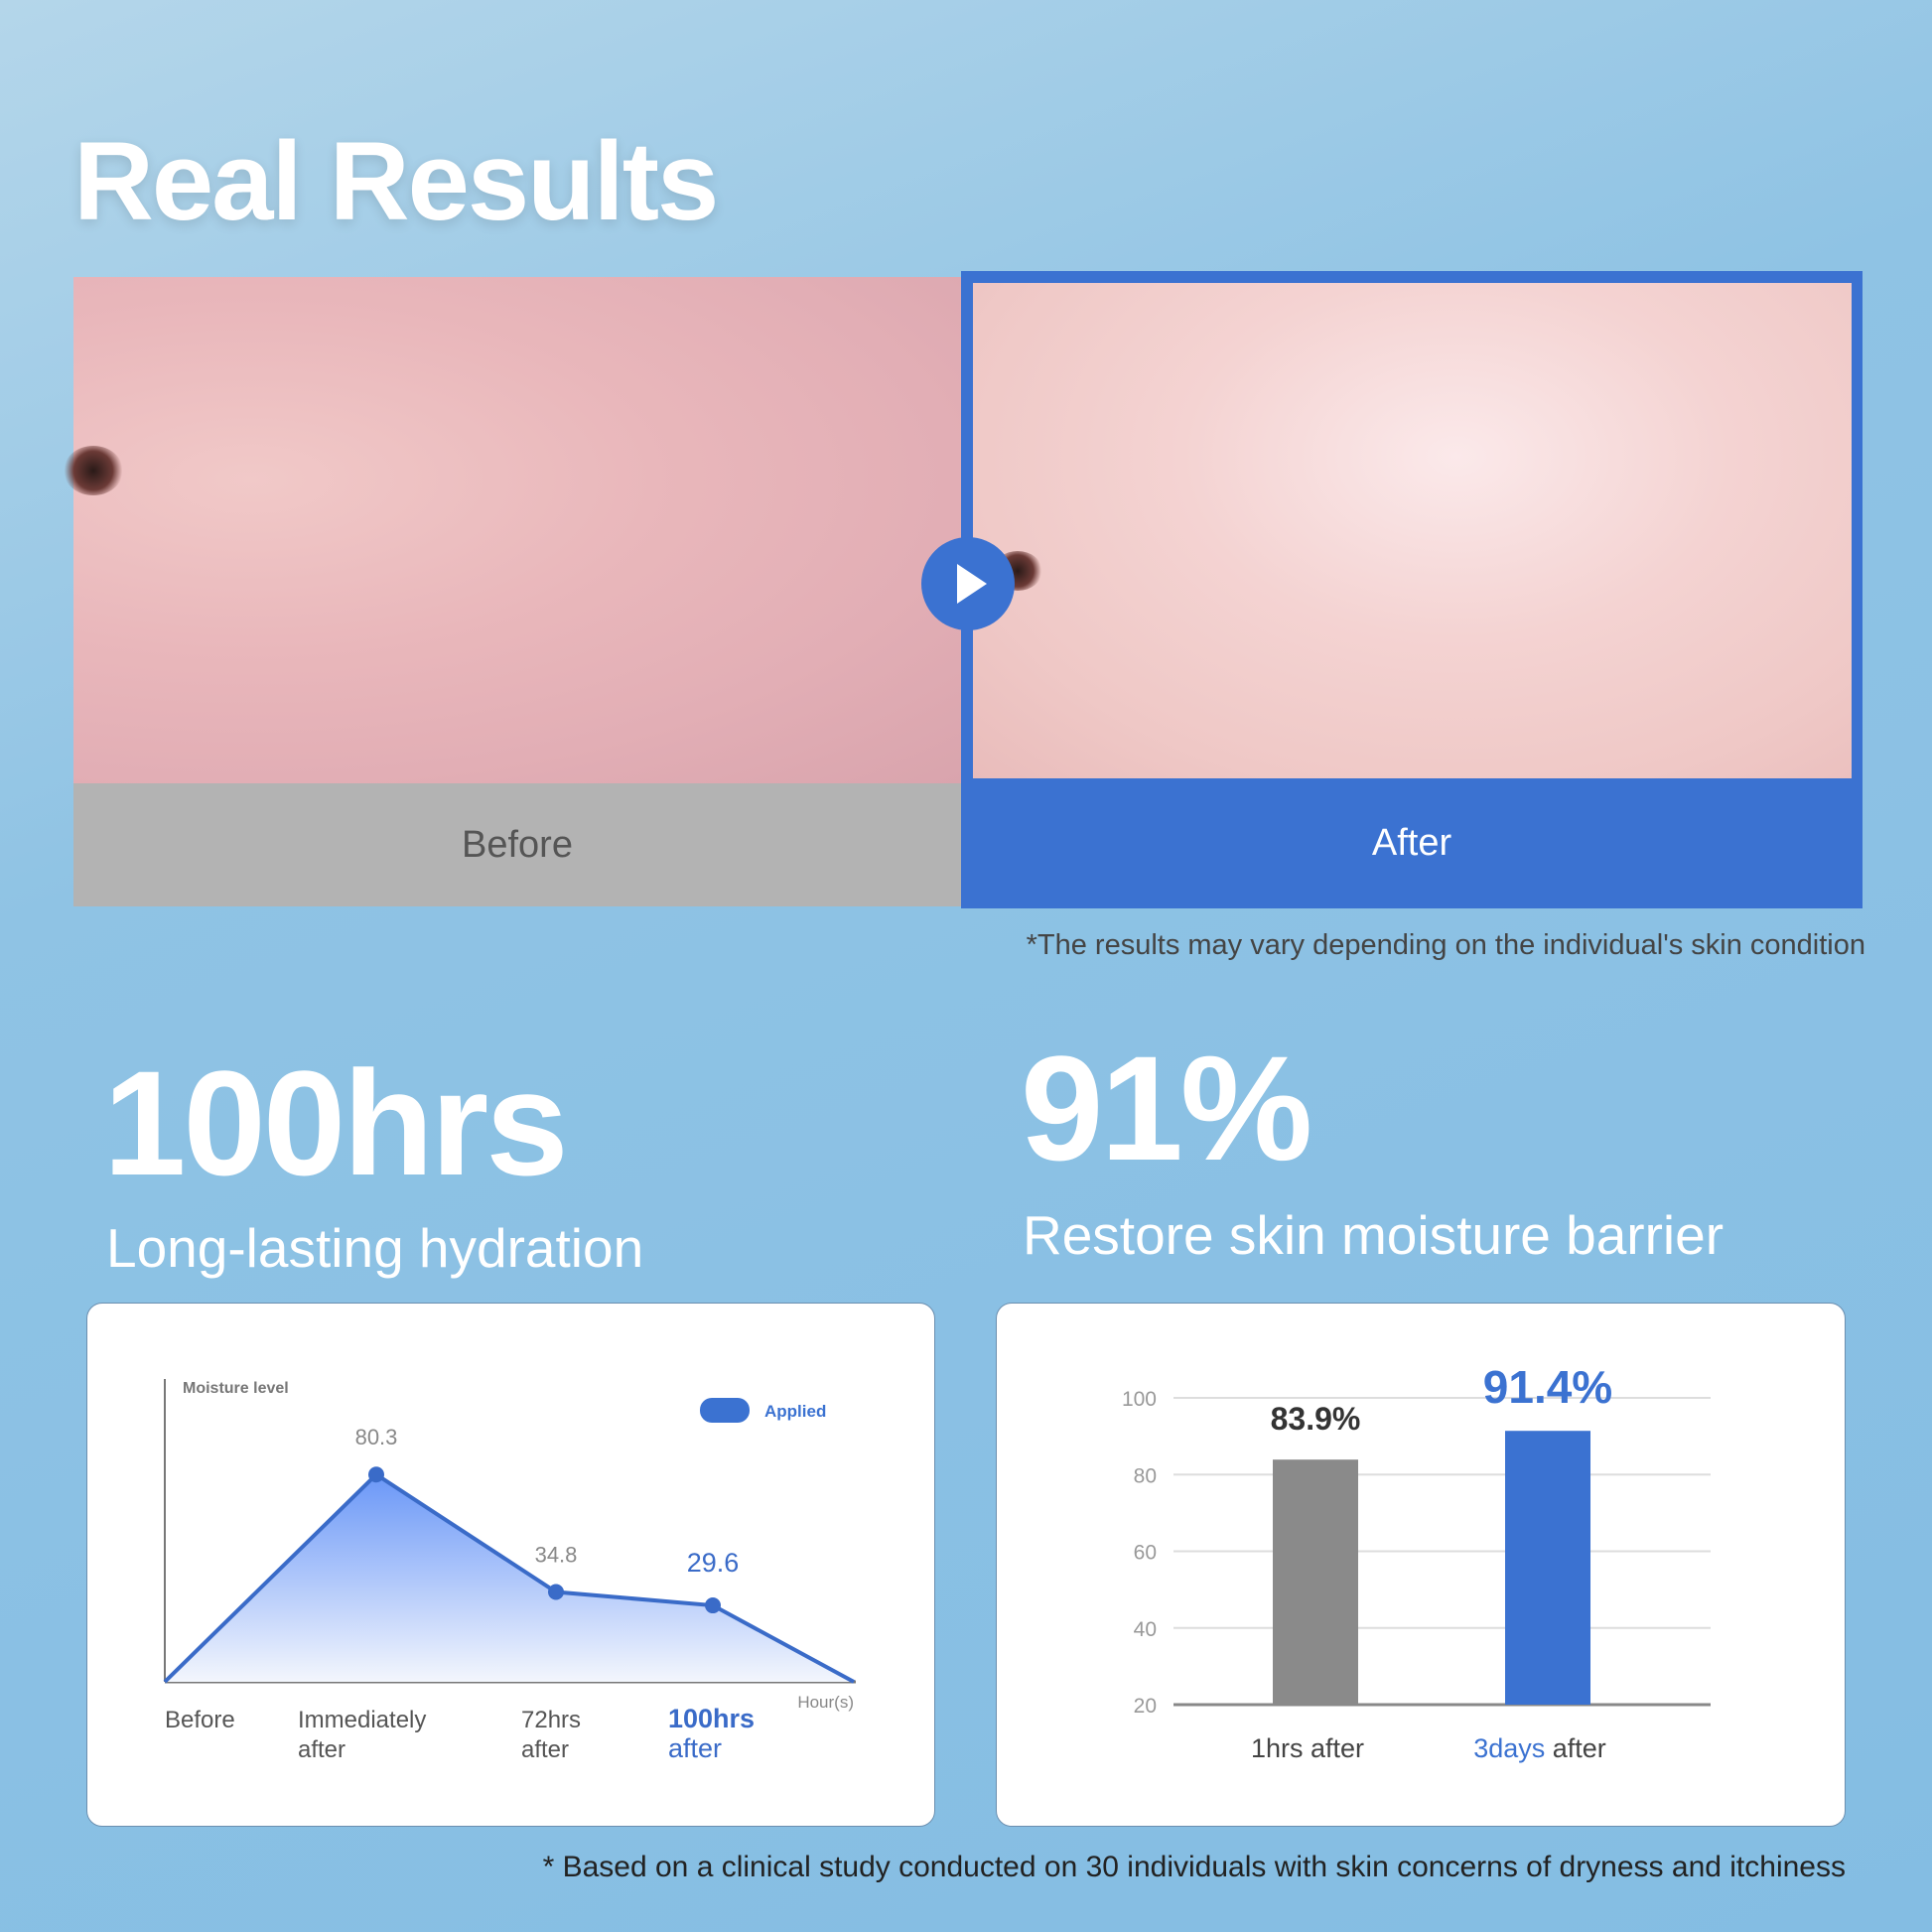  What do you see at coordinates (1411, 843) in the screenshot?
I see `after-label: After` at bounding box center [1411, 843].